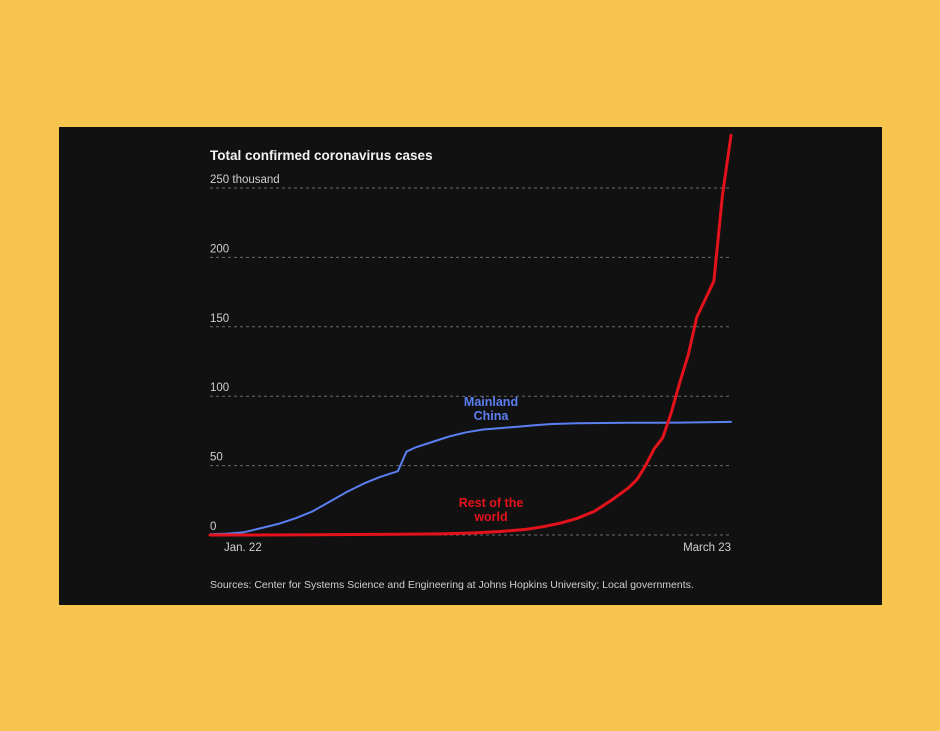 This screenshot has width=940, height=731. What do you see at coordinates (243, 548) in the screenshot?
I see `x-tick-label: Jan. 22` at bounding box center [243, 548].